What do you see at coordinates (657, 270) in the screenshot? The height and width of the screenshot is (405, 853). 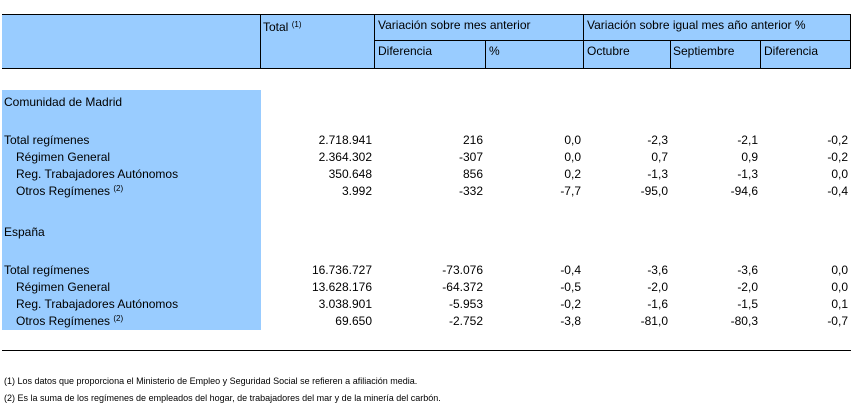 I see `cell-octubre: -3,6` at bounding box center [657, 270].